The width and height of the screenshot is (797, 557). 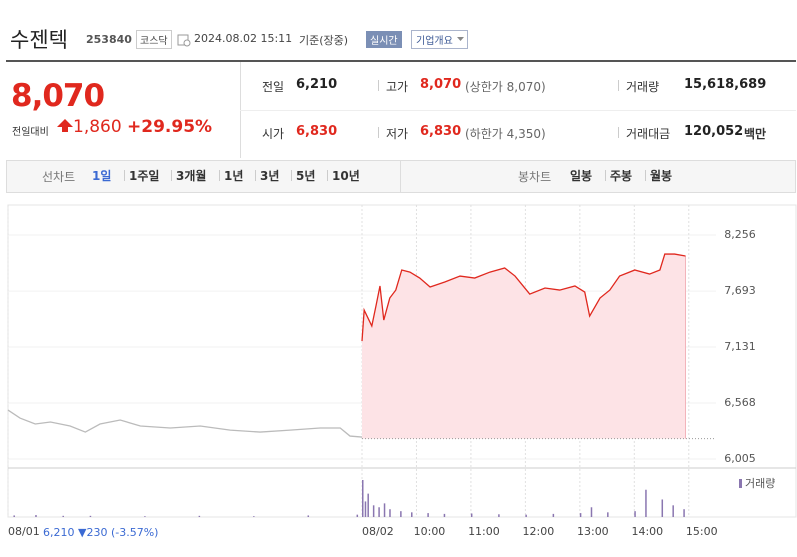 What do you see at coordinates (184, 40) in the screenshot?
I see `calendar-icon` at bounding box center [184, 40].